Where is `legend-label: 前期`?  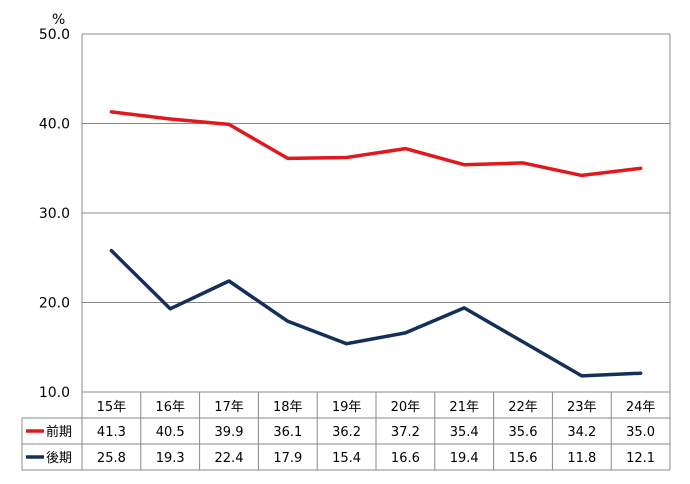 legend-label: 前期 is located at coordinates (59, 432).